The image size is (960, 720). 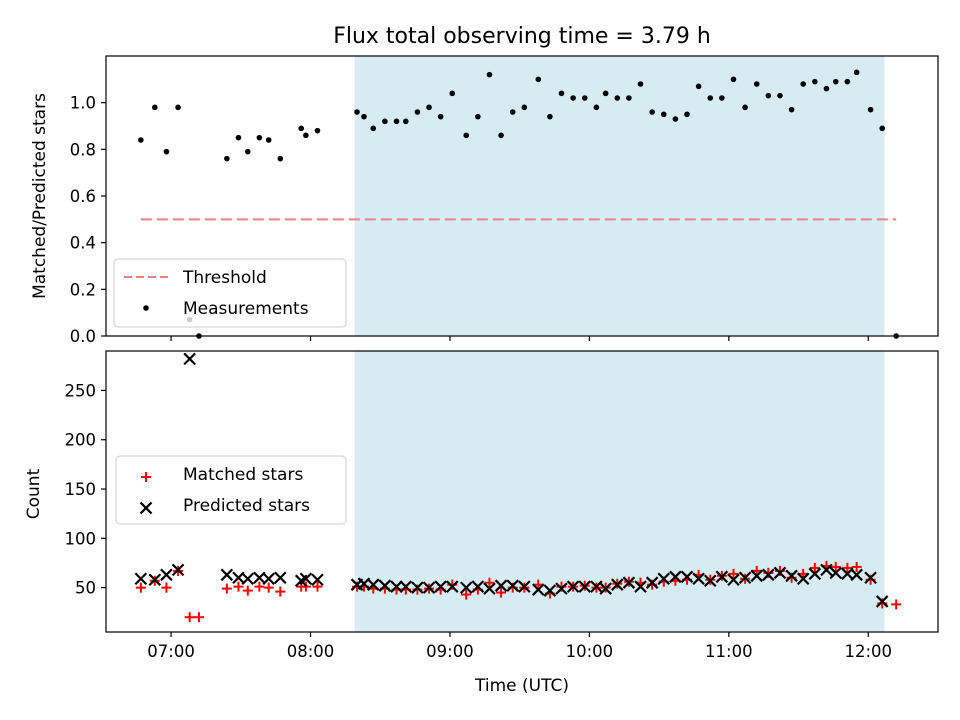 I want to click on legend-threshold-label: Threshold, so click(x=224, y=278).